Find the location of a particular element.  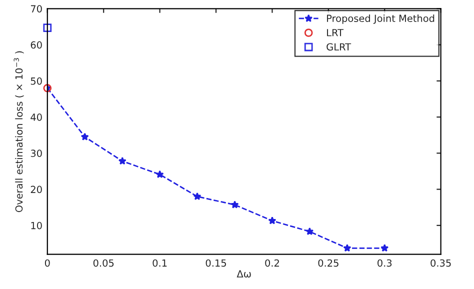

y-tick-label: 20 is located at coordinates (36, 190).